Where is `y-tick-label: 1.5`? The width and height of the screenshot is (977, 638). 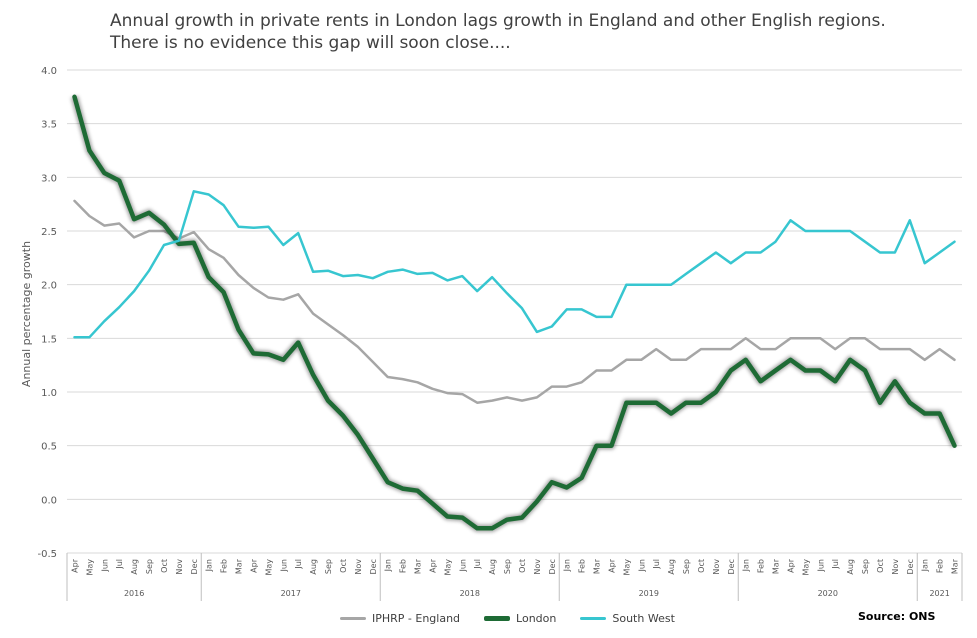 y-tick-label: 1.5 is located at coordinates (49, 339).